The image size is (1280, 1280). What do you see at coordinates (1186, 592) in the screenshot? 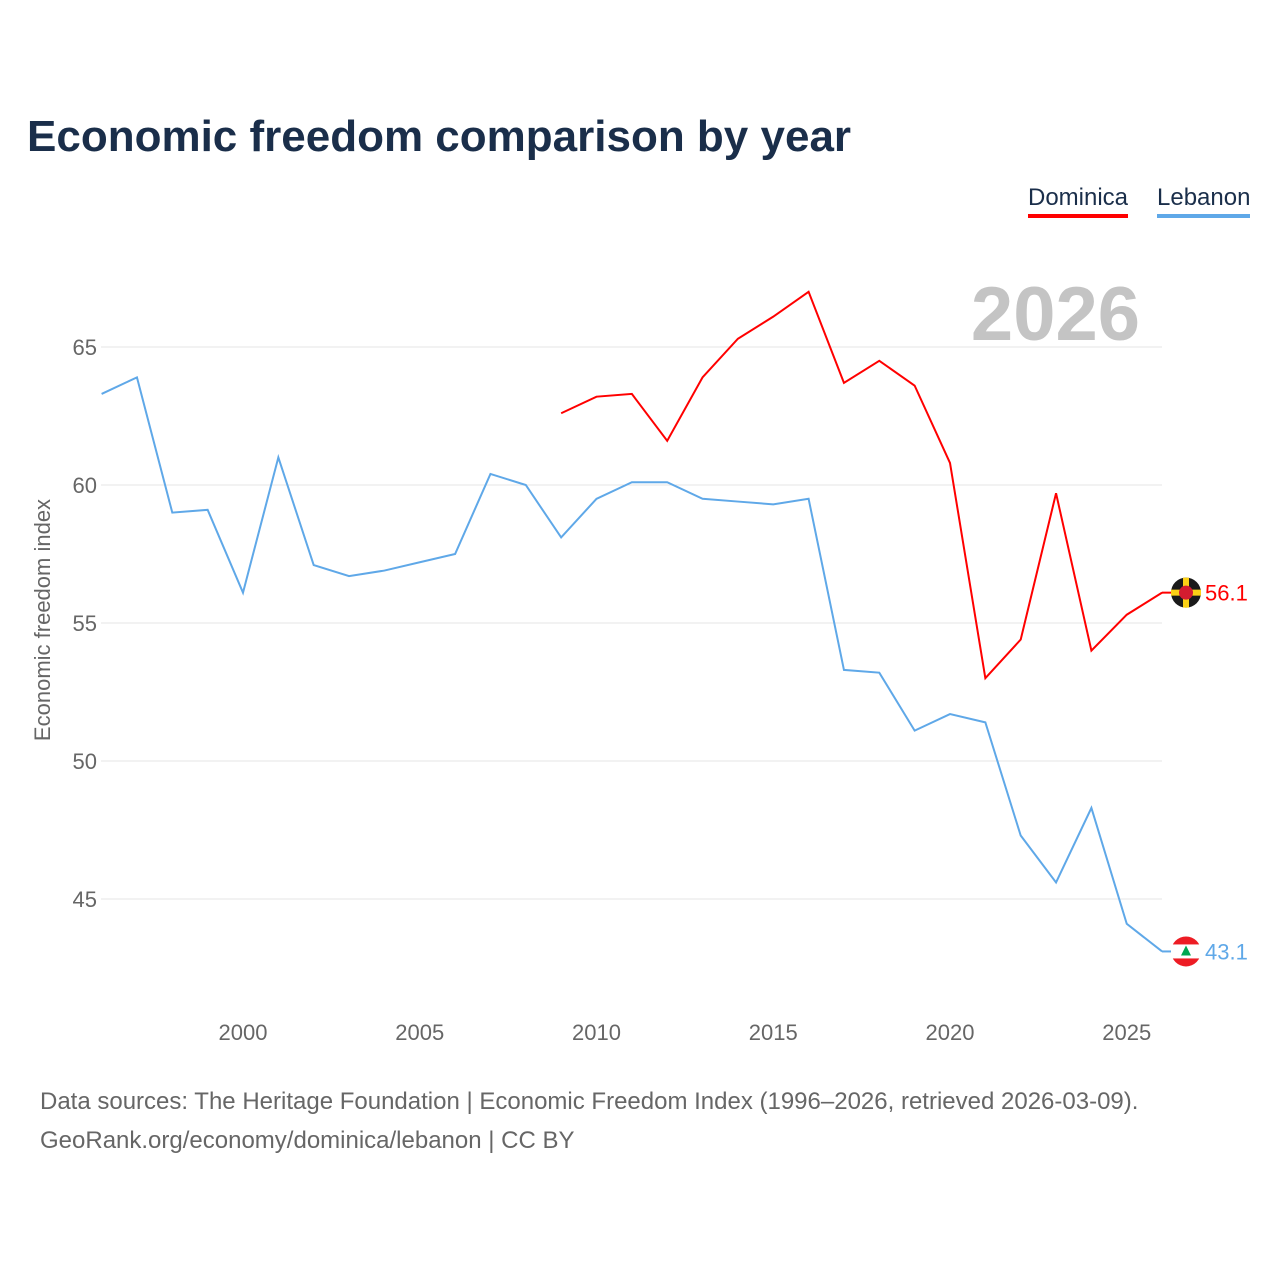
I see `flag-disc` at bounding box center [1186, 592].